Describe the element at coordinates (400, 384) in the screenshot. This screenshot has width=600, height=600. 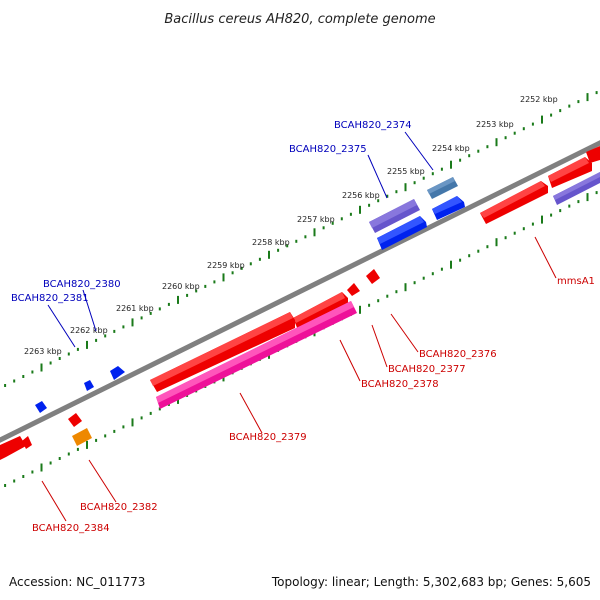
I see `label-bcah820-2378: BCAH820_2378` at that location.